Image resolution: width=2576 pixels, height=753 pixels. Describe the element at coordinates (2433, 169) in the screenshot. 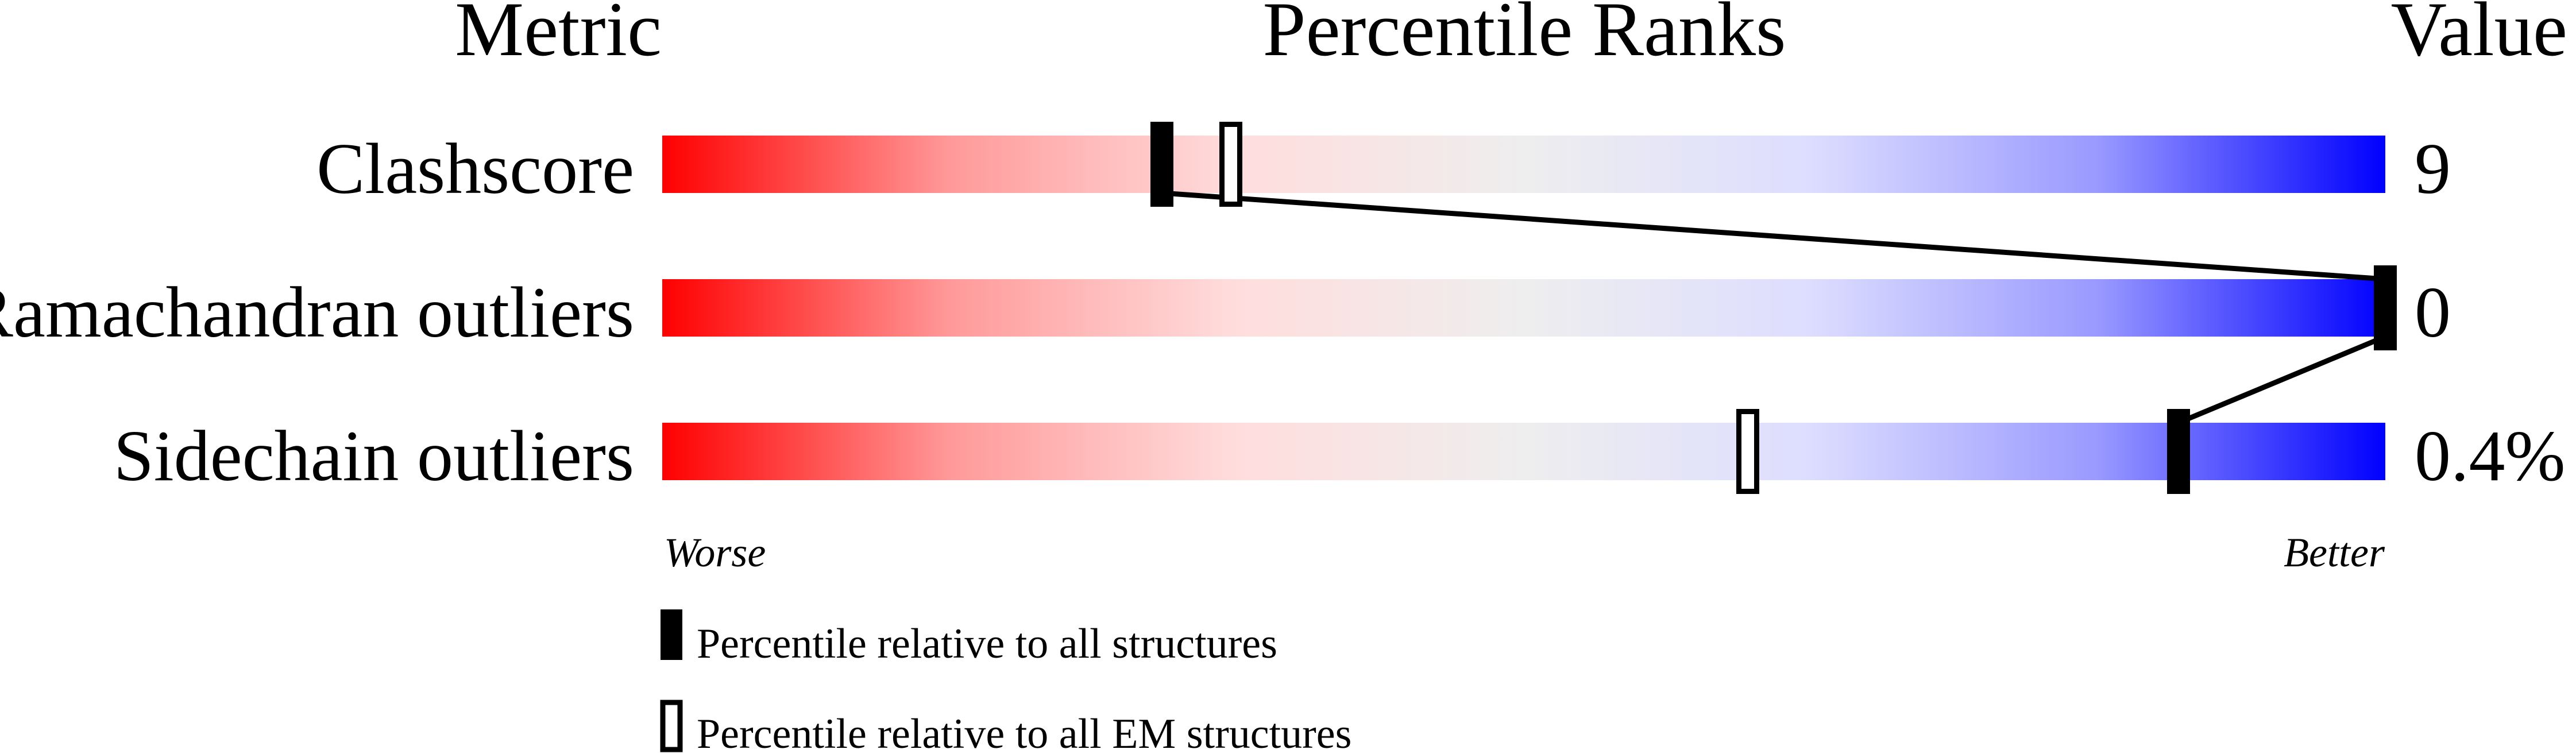

I see `metric-value: 9` at that location.